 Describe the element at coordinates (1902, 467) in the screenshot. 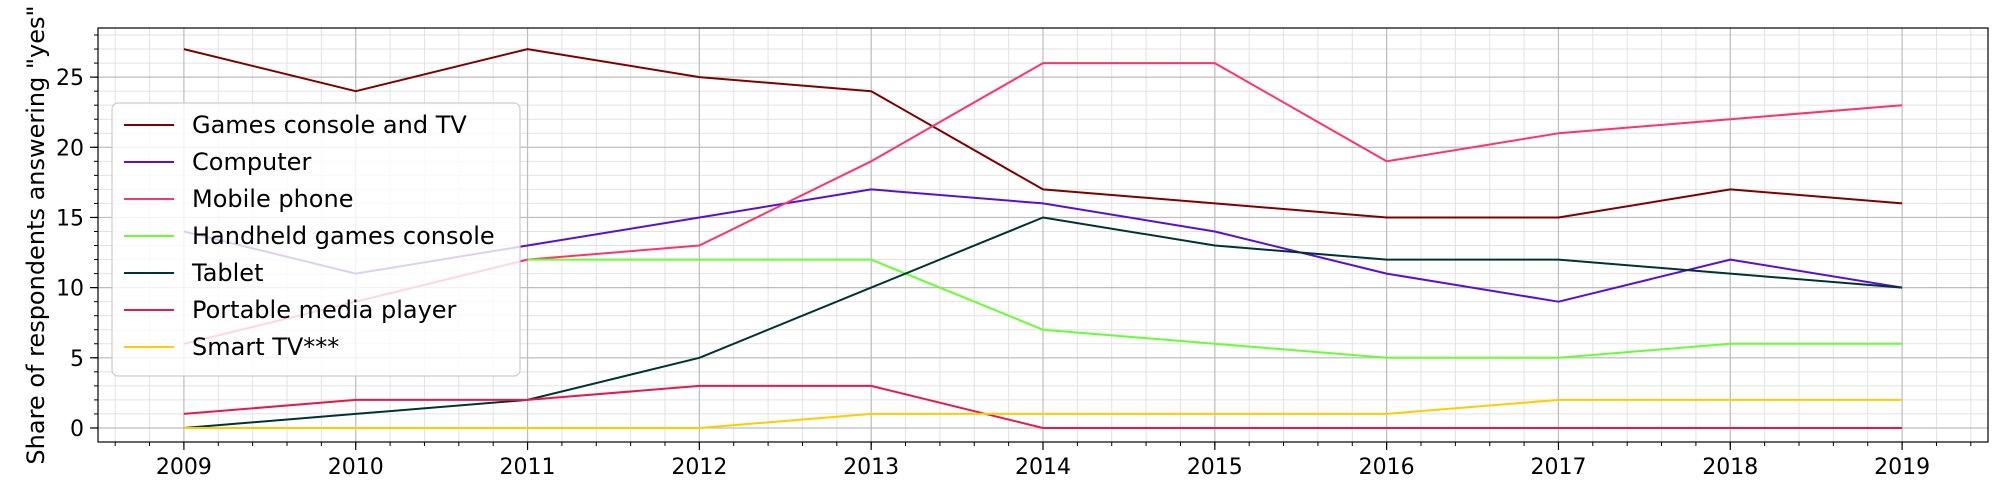

I see `x-tick-label: 2019` at that location.